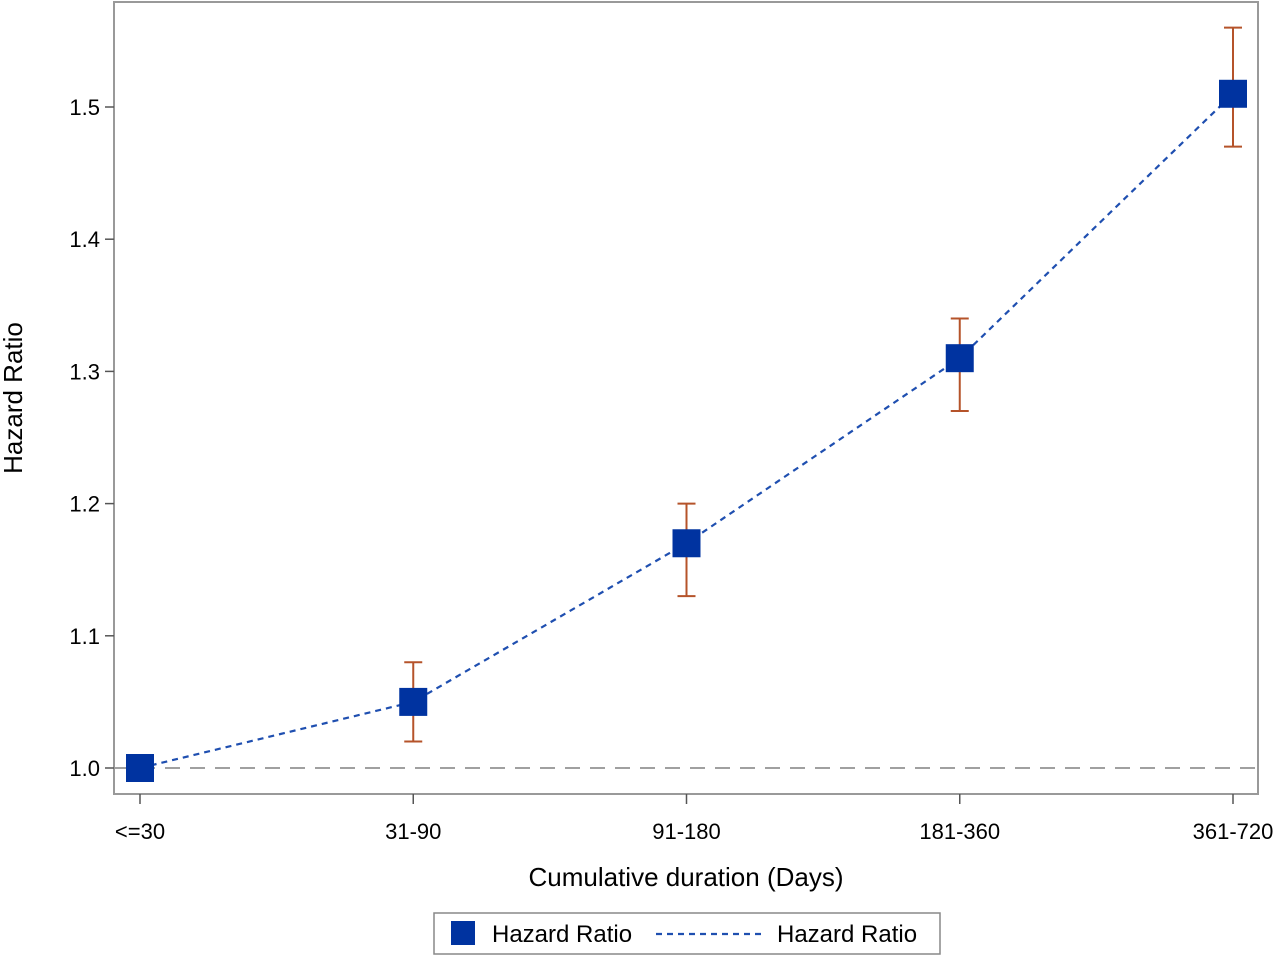  What do you see at coordinates (685, 877) in the screenshot?
I see `x-axis-title: Cumulative duration (Days)` at bounding box center [685, 877].